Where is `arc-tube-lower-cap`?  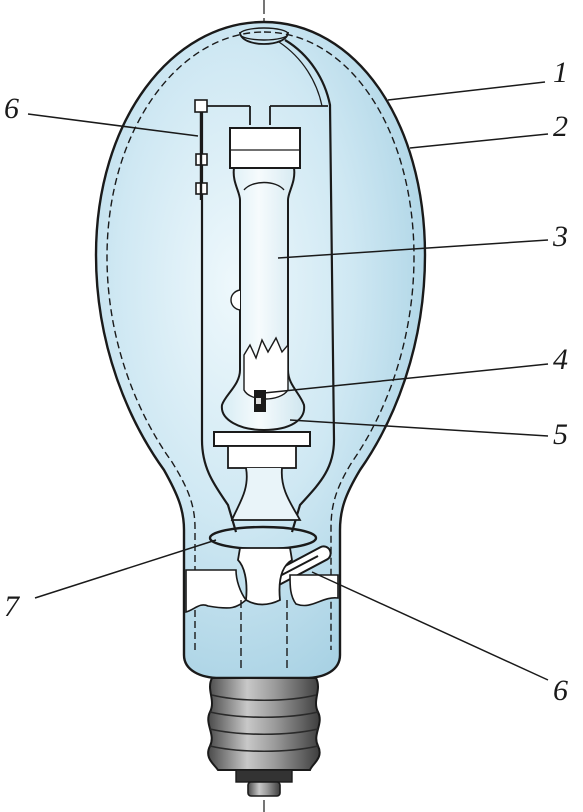
arc-tube-lower-cap is located at coordinates (262, 457).